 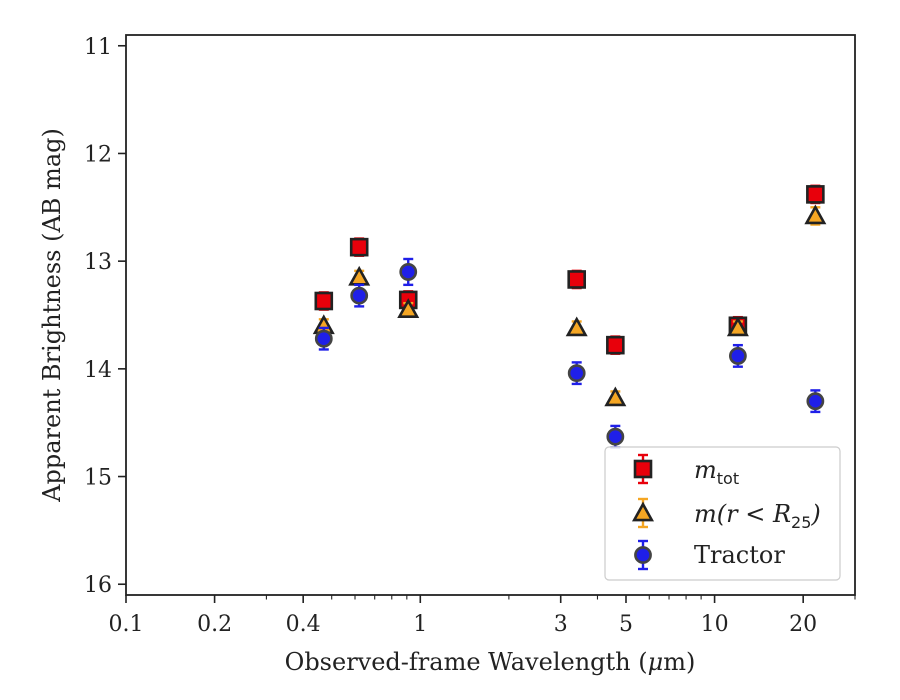 I want to click on legend-marker-tractor, so click(x=643, y=555).